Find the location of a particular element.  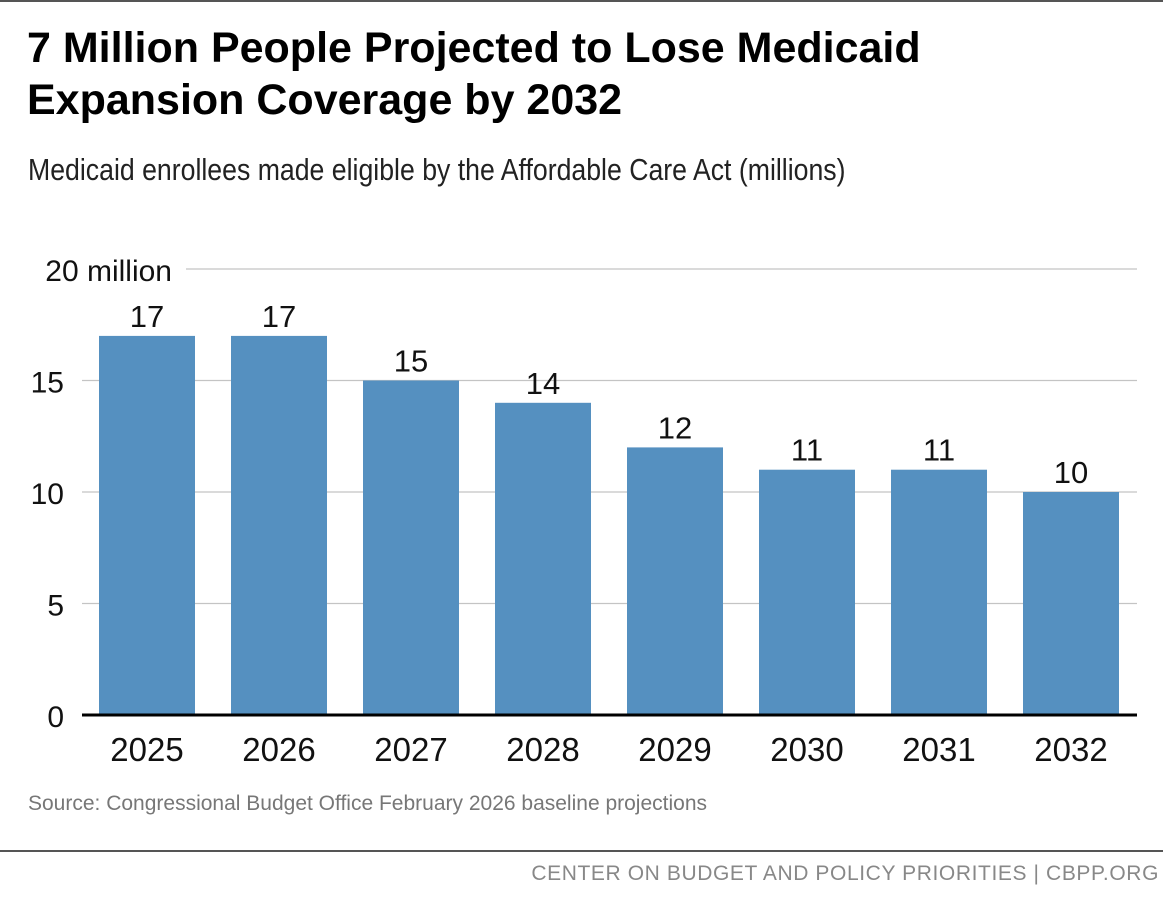

bar-value-label: 10 is located at coordinates (1071, 472).